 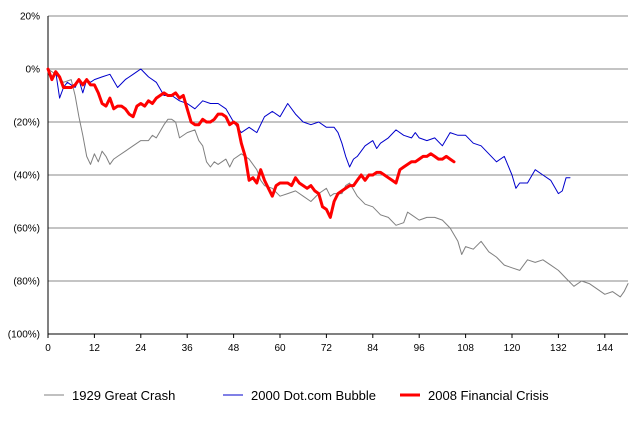 I want to click on x-tick-label: 0, so click(x=48, y=348).